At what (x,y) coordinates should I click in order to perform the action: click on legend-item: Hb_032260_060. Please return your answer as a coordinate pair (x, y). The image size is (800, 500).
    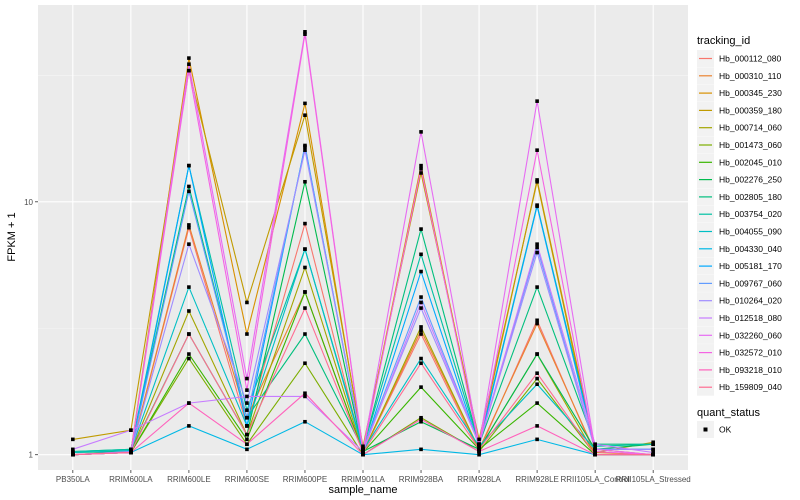
    Looking at the image, I should click on (739, 335).